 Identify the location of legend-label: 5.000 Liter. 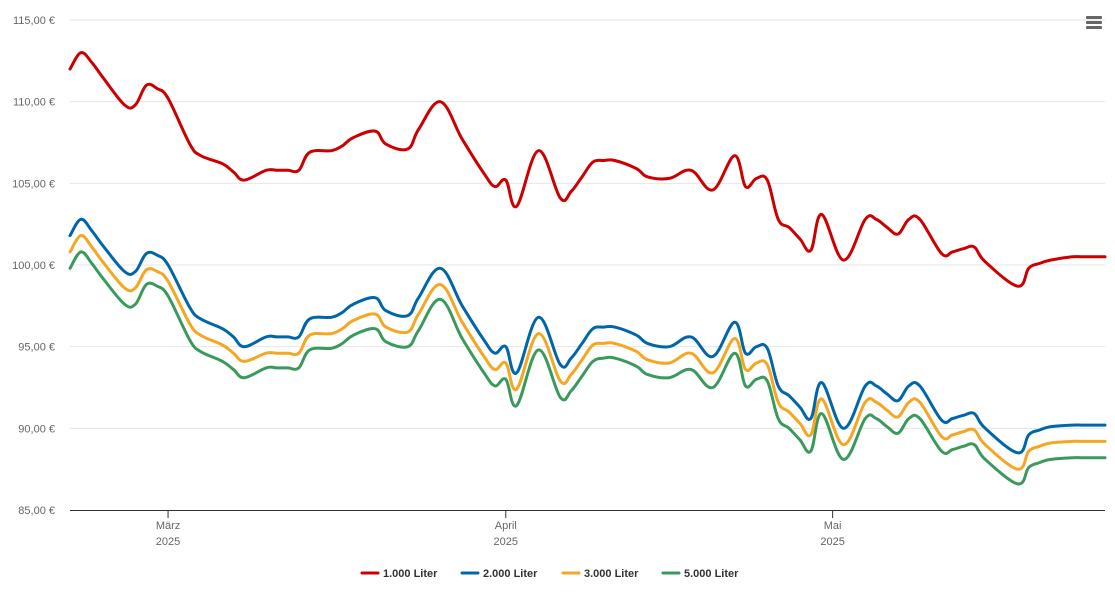
(711, 574).